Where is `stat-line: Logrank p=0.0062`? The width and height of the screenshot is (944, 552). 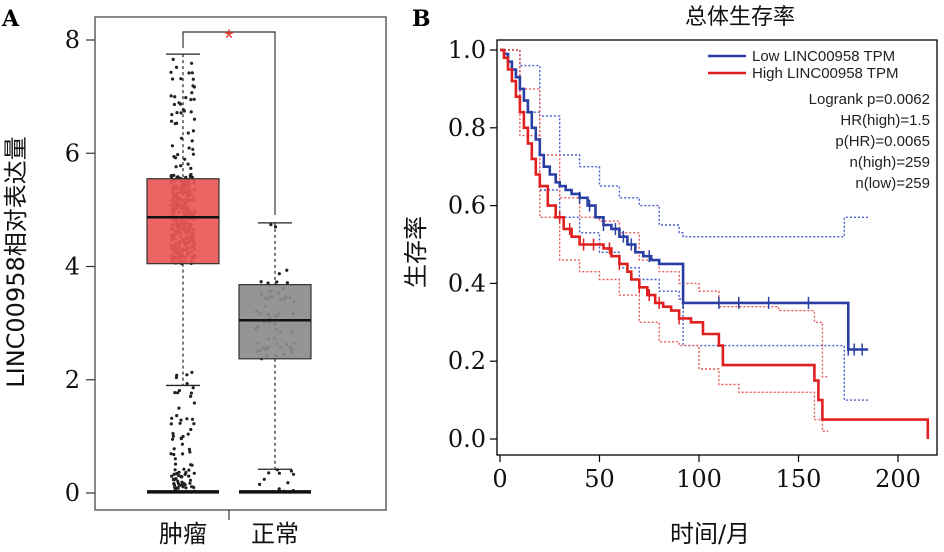
stat-line: Logrank p=0.0062 is located at coordinates (869, 99).